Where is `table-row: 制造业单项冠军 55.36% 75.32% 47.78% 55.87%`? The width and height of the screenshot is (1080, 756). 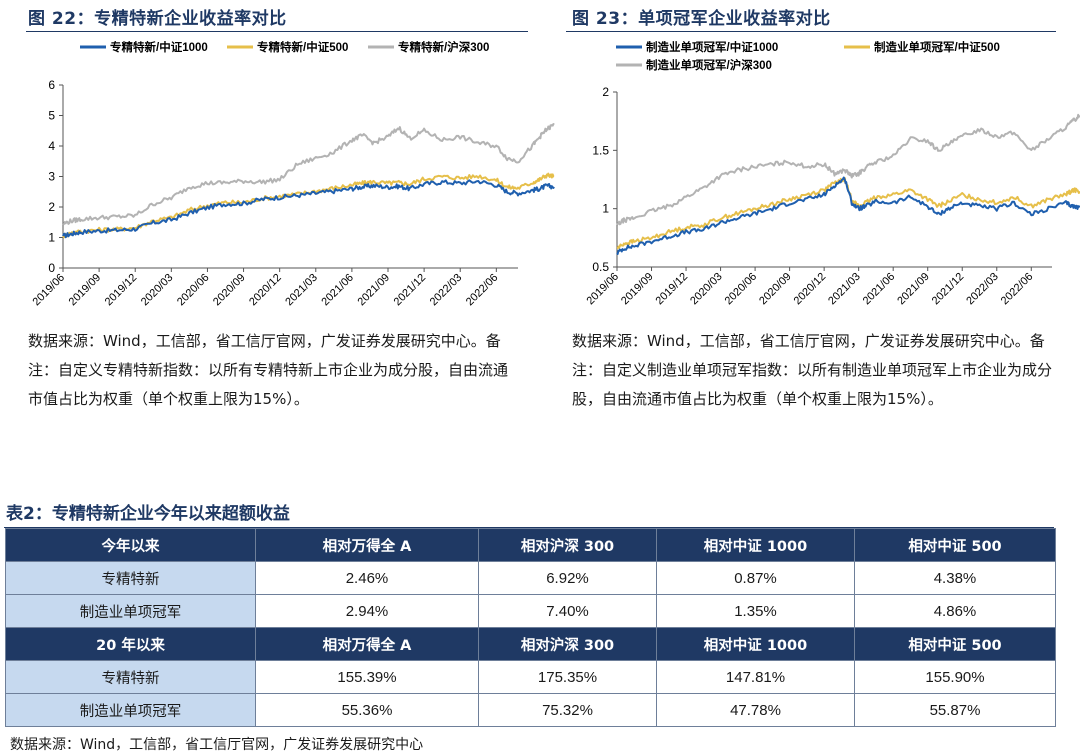
table-row: 制造业单项冠军 55.36% 75.32% 47.78% 55.87% is located at coordinates (530, 710).